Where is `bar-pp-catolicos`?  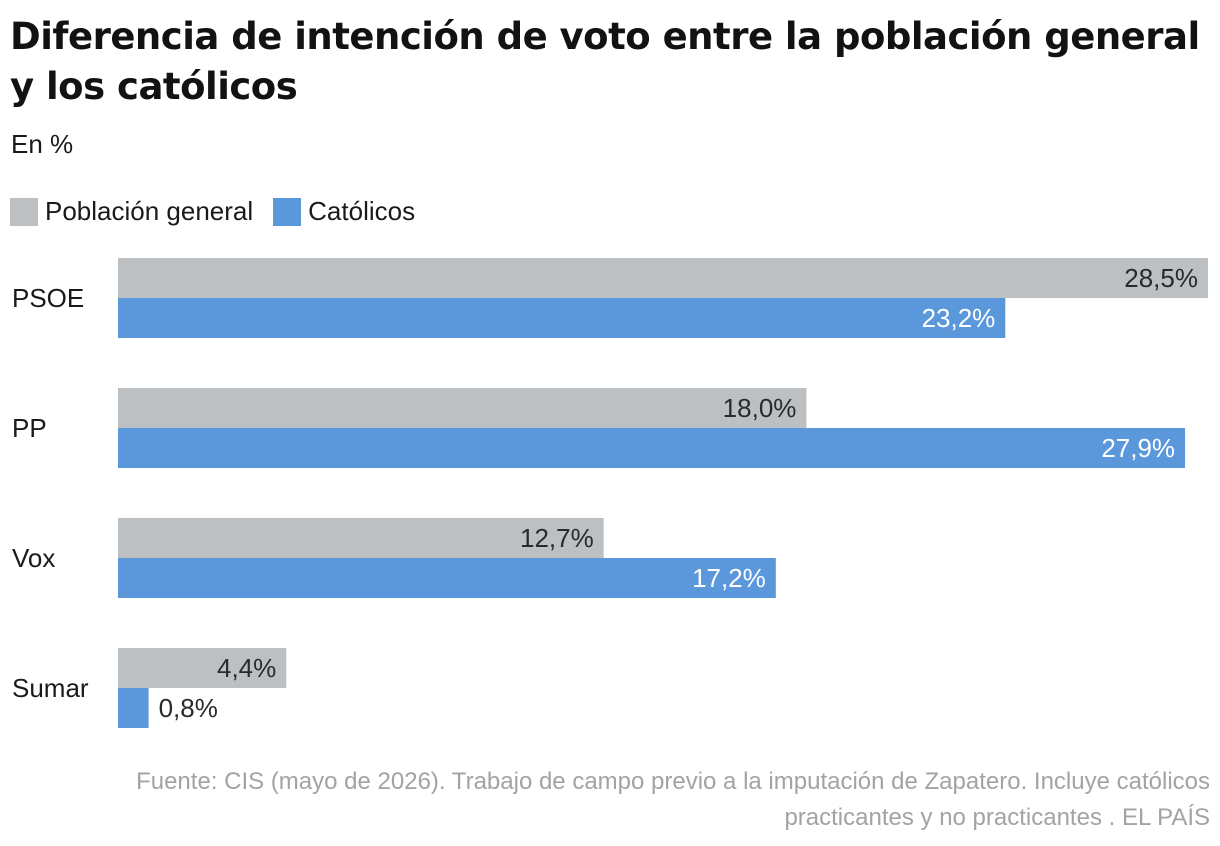
bar-pp-catolicos is located at coordinates (652, 448).